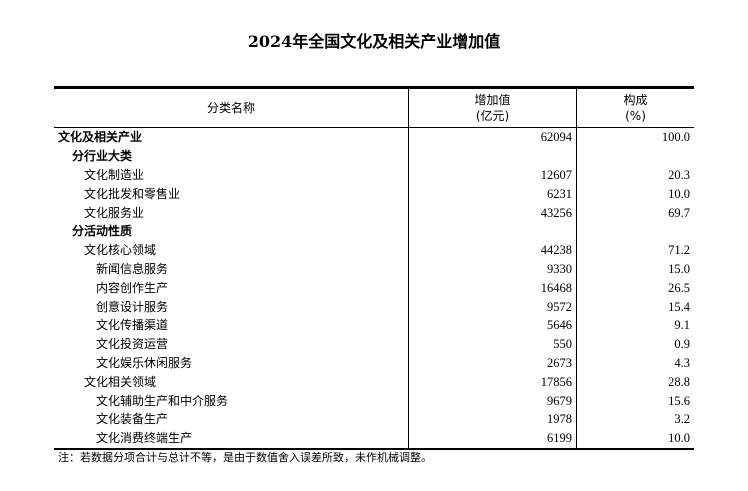 This screenshot has width=748, height=491. What do you see at coordinates (492, 137) in the screenshot?
I see `row-value: 62094` at bounding box center [492, 137].